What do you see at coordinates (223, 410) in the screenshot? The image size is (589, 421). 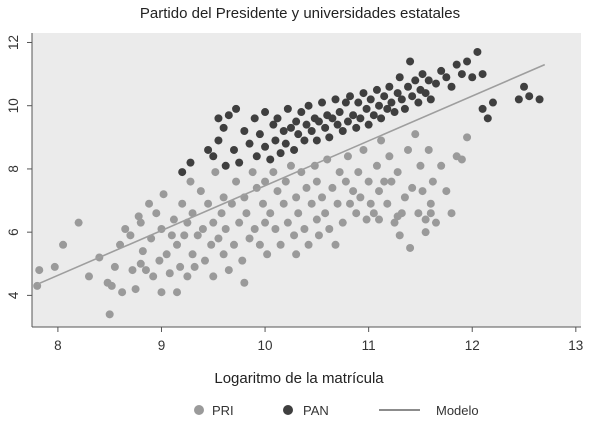 I see `legend-label-pri: PRI` at bounding box center [223, 410].